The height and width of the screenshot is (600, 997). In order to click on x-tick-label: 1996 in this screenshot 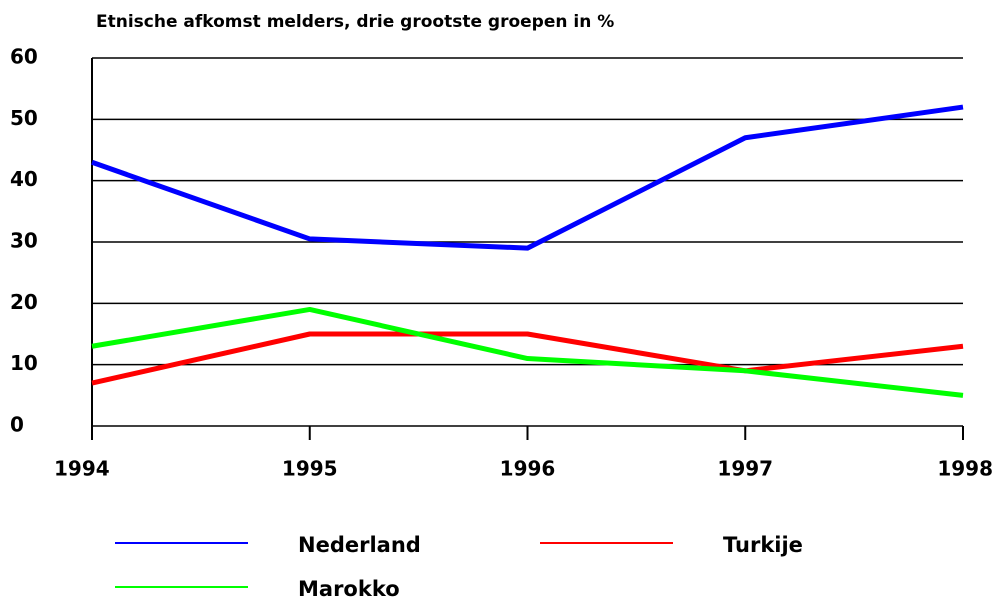, I will do `click(528, 469)`.